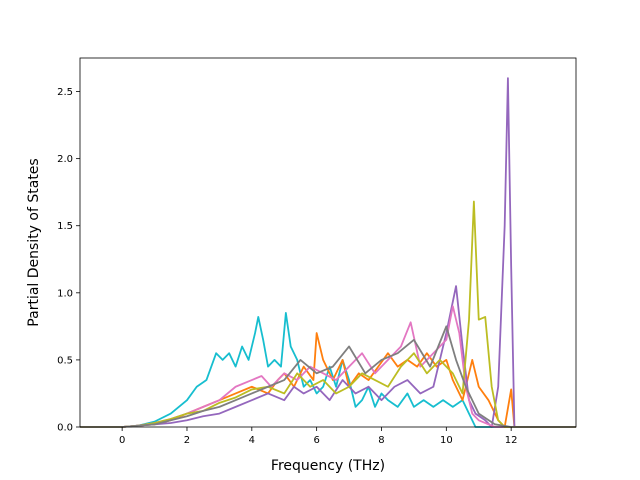 This screenshot has width=640, height=480. I want to click on y-tick-label: 2.5, so click(65, 92).